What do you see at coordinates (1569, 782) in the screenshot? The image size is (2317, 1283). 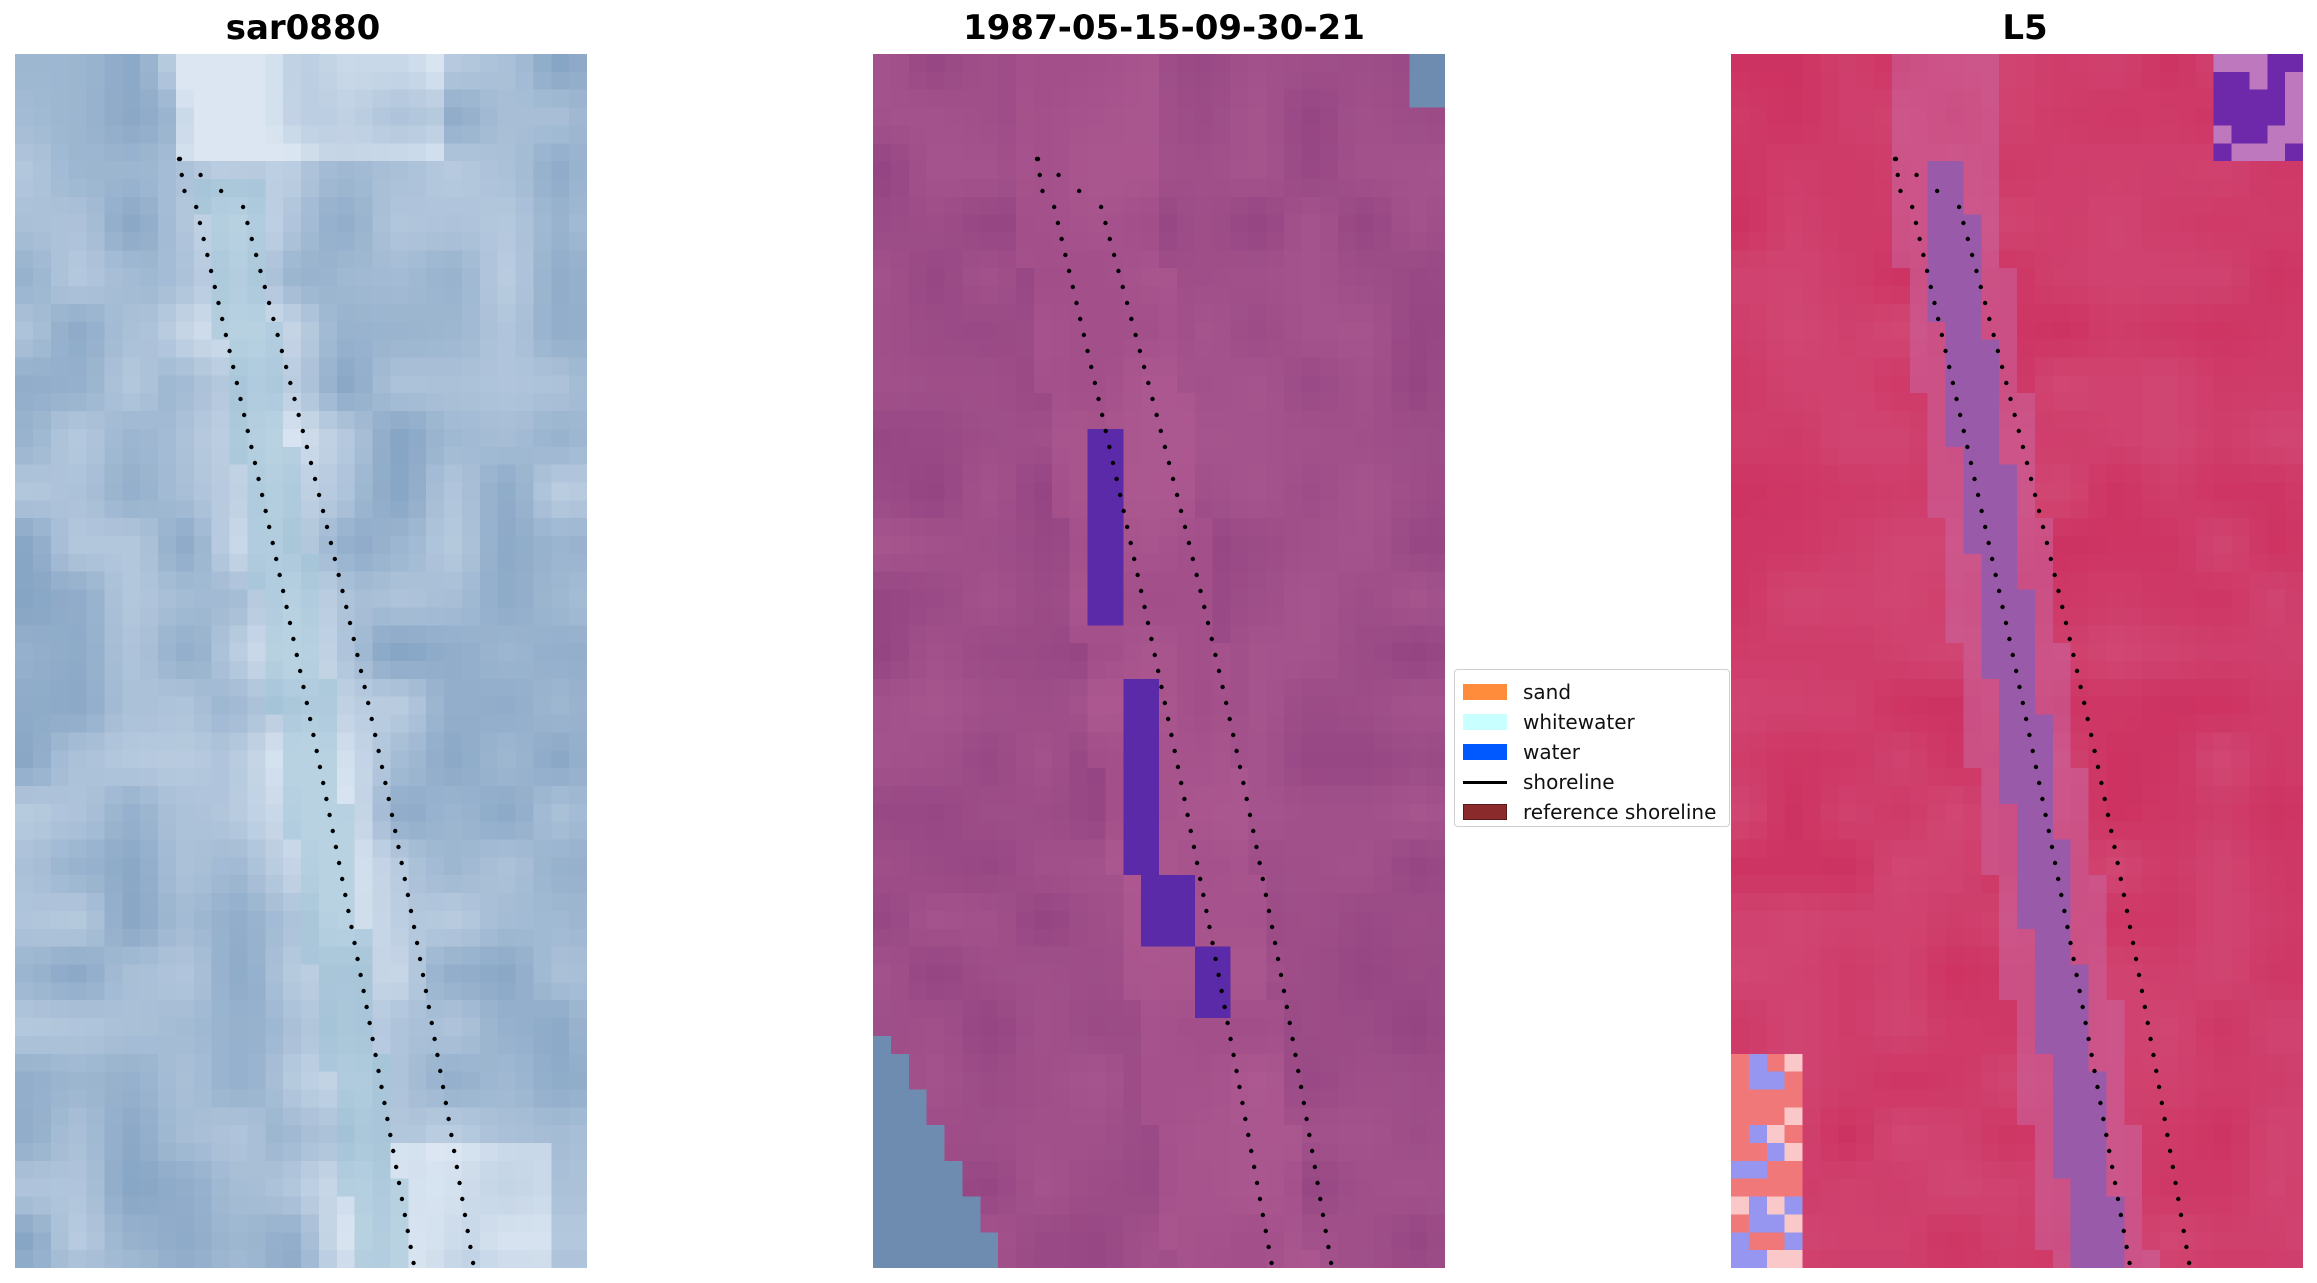 I see `legend-label-shoreline: shoreline` at bounding box center [1569, 782].